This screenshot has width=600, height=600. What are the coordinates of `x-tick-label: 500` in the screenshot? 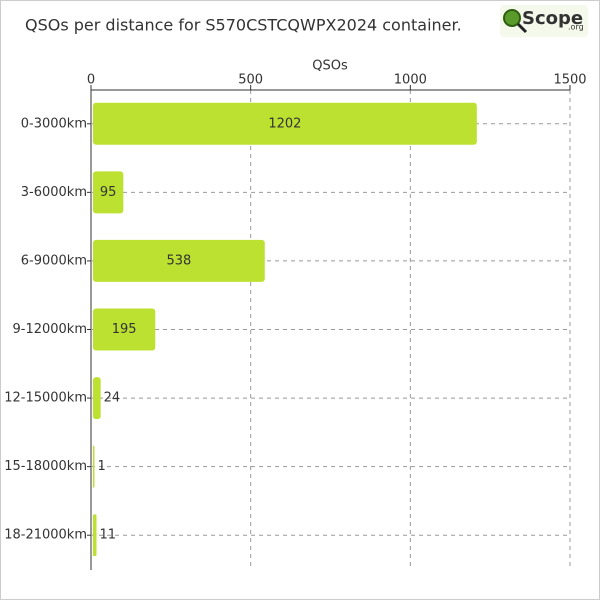 It's located at (250, 80).